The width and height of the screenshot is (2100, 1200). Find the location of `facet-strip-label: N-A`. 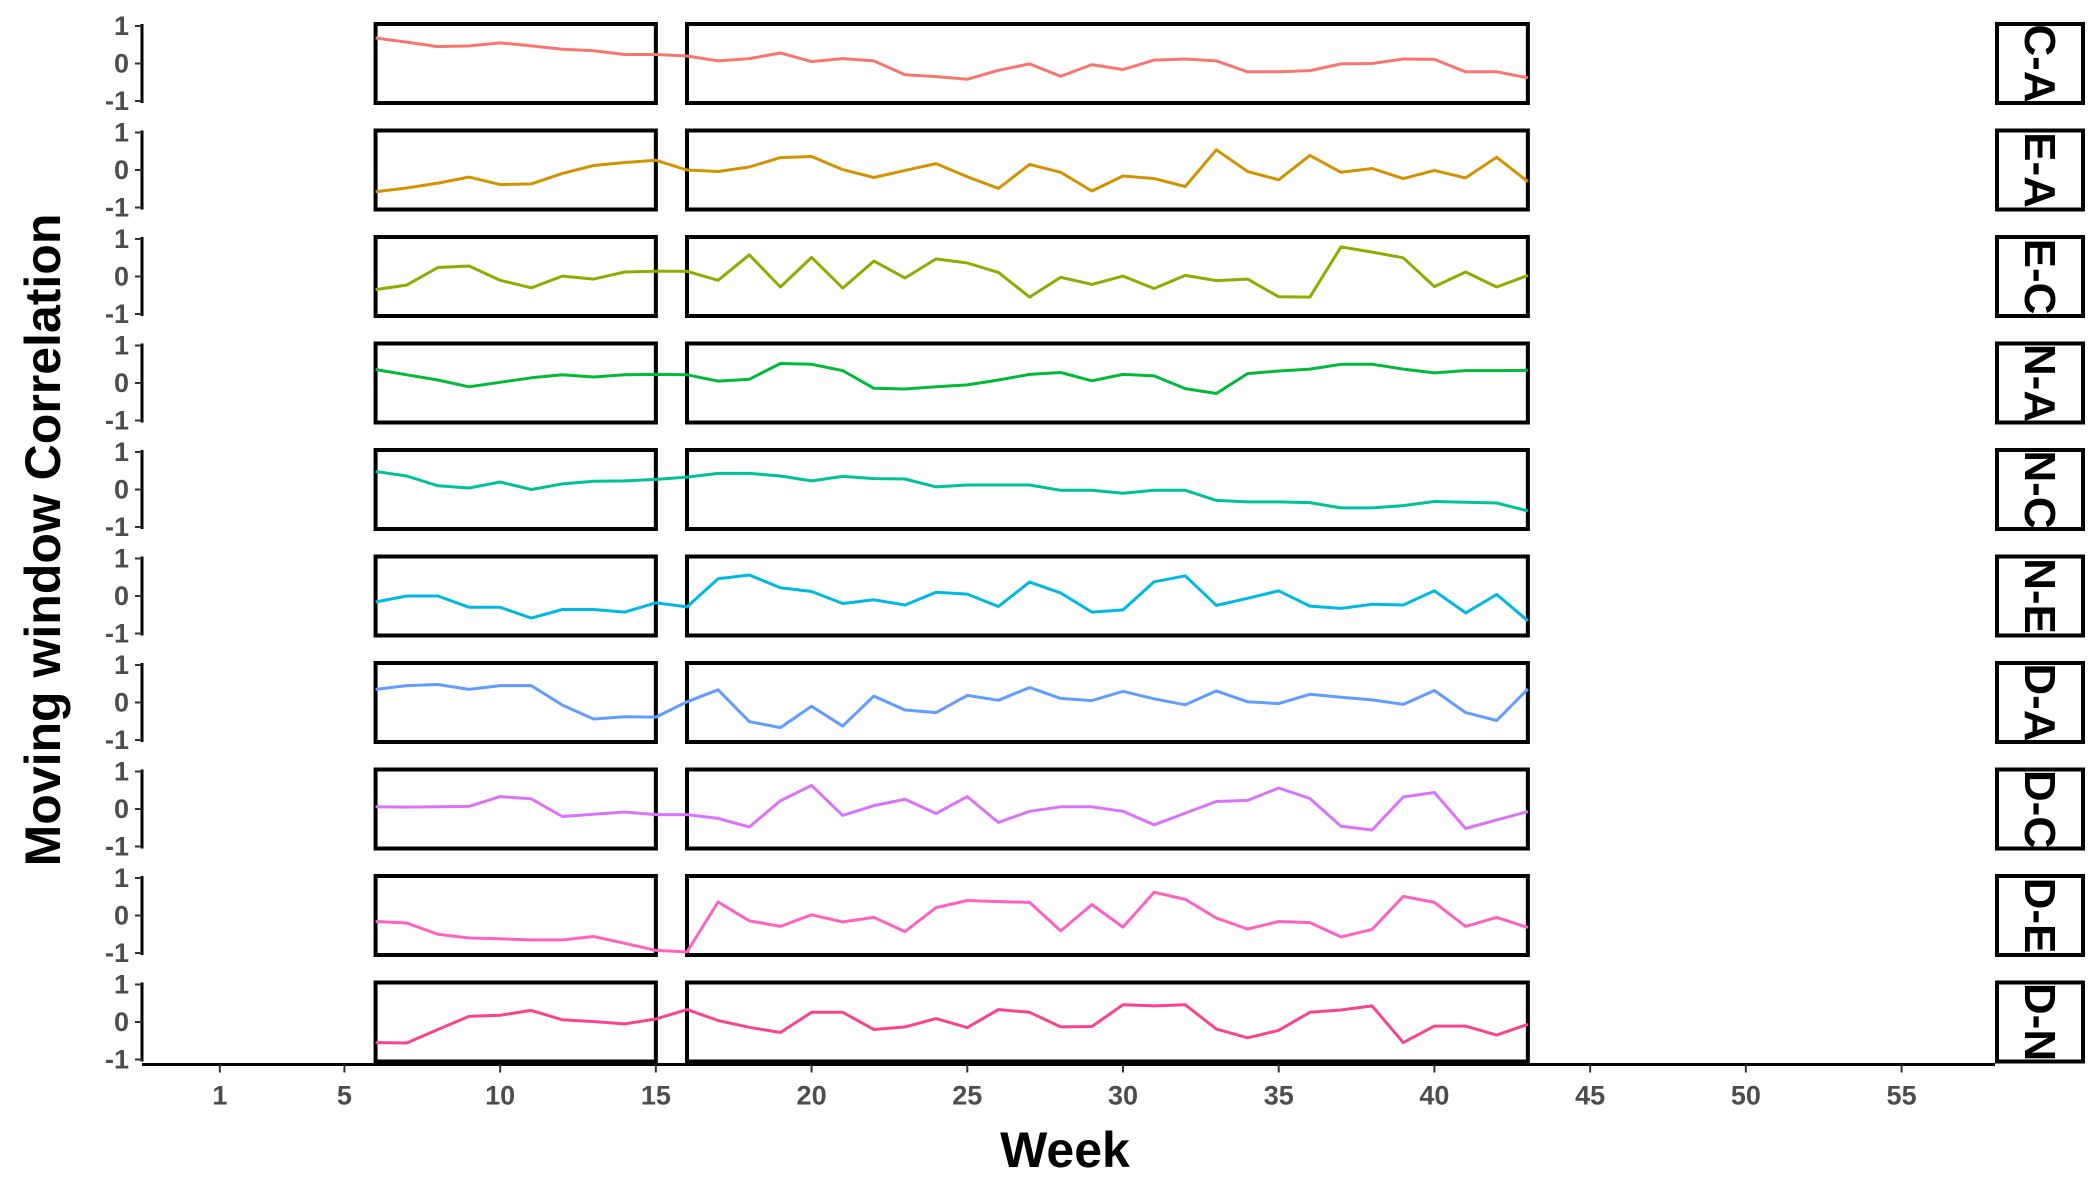

facet-strip-label: N-A is located at coordinates (2039, 383).